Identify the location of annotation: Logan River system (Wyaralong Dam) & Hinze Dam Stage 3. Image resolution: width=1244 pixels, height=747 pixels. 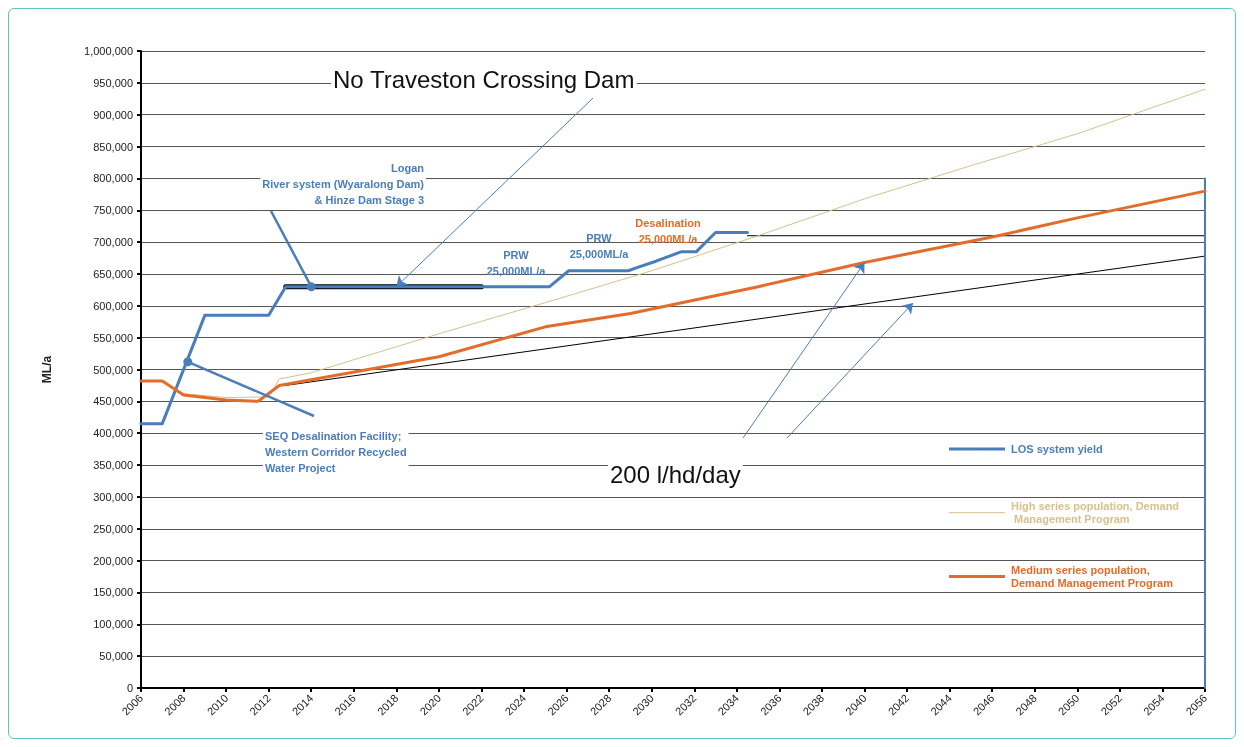
(343, 183).